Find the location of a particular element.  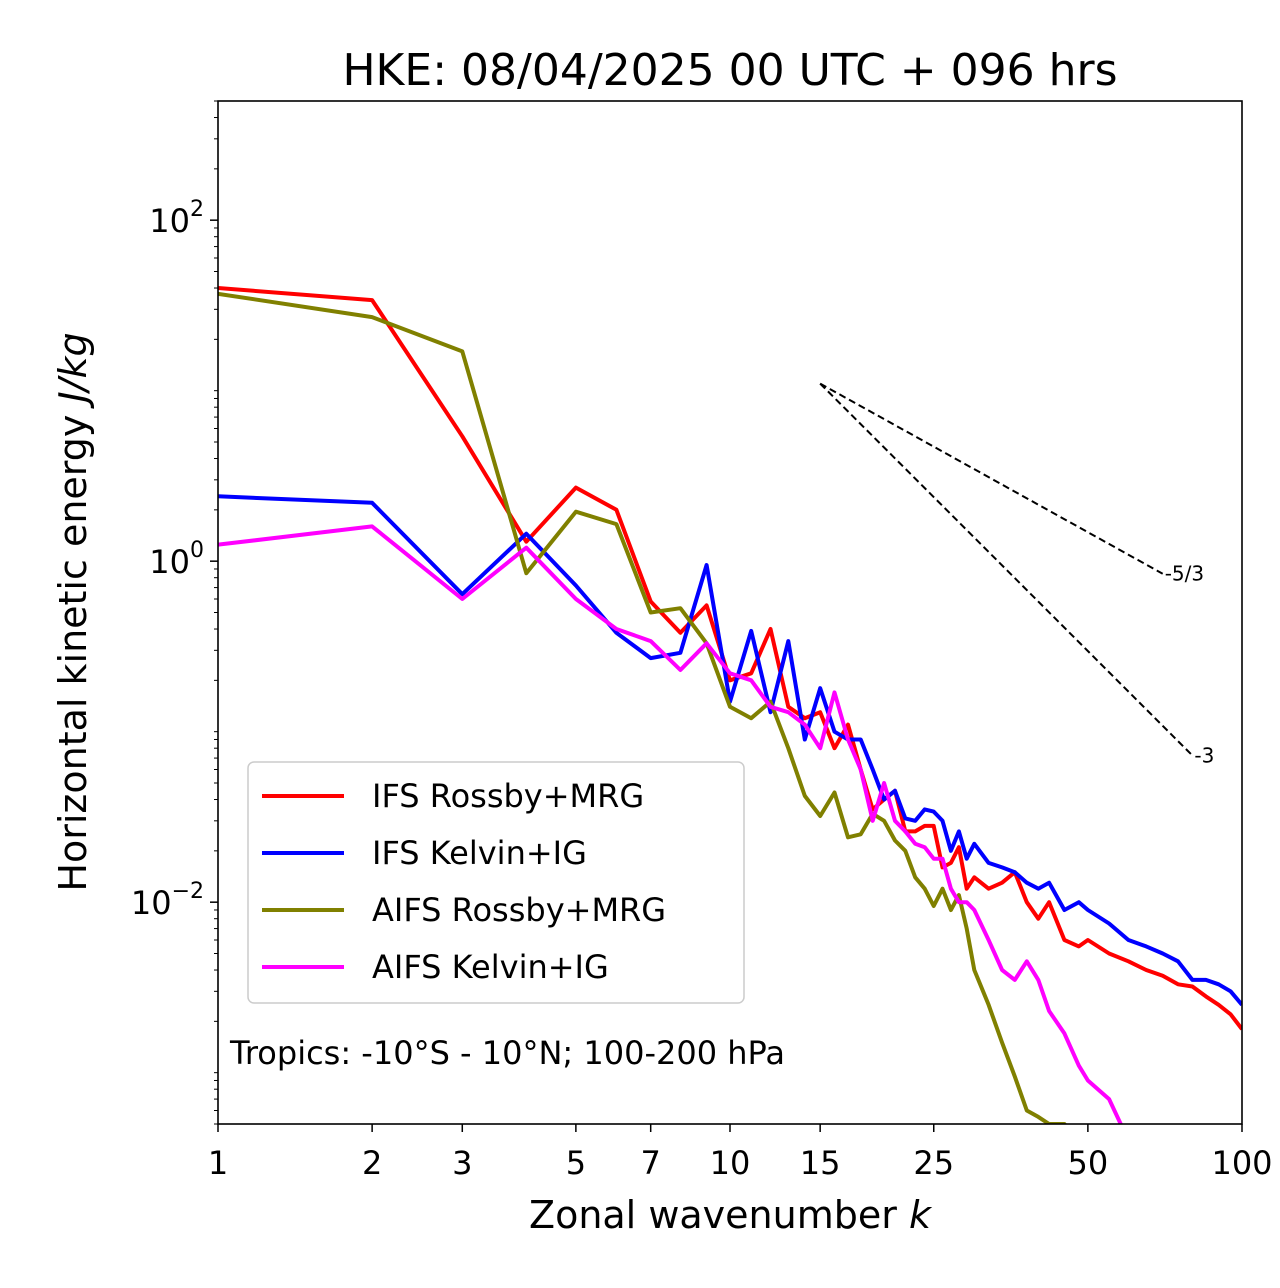

y-axis-ticks: 10² 10⁰ 10⁻² is located at coordinates (174, 612).